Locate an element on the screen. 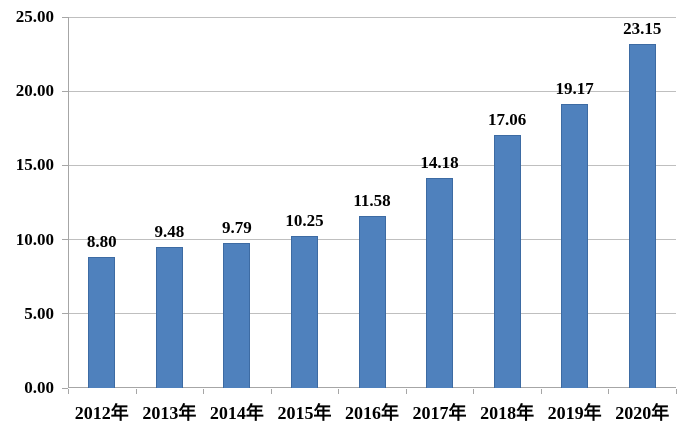  x-axis-label: 2018年 is located at coordinates (507, 413).